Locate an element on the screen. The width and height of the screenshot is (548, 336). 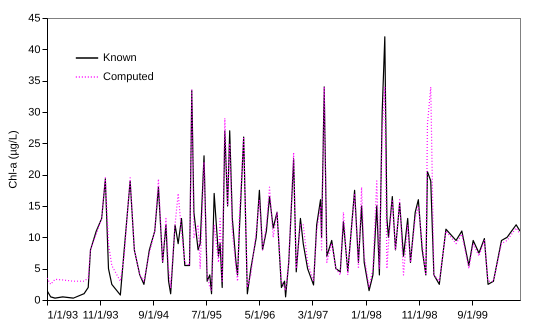
legend-label: Known is located at coordinates (120, 58).